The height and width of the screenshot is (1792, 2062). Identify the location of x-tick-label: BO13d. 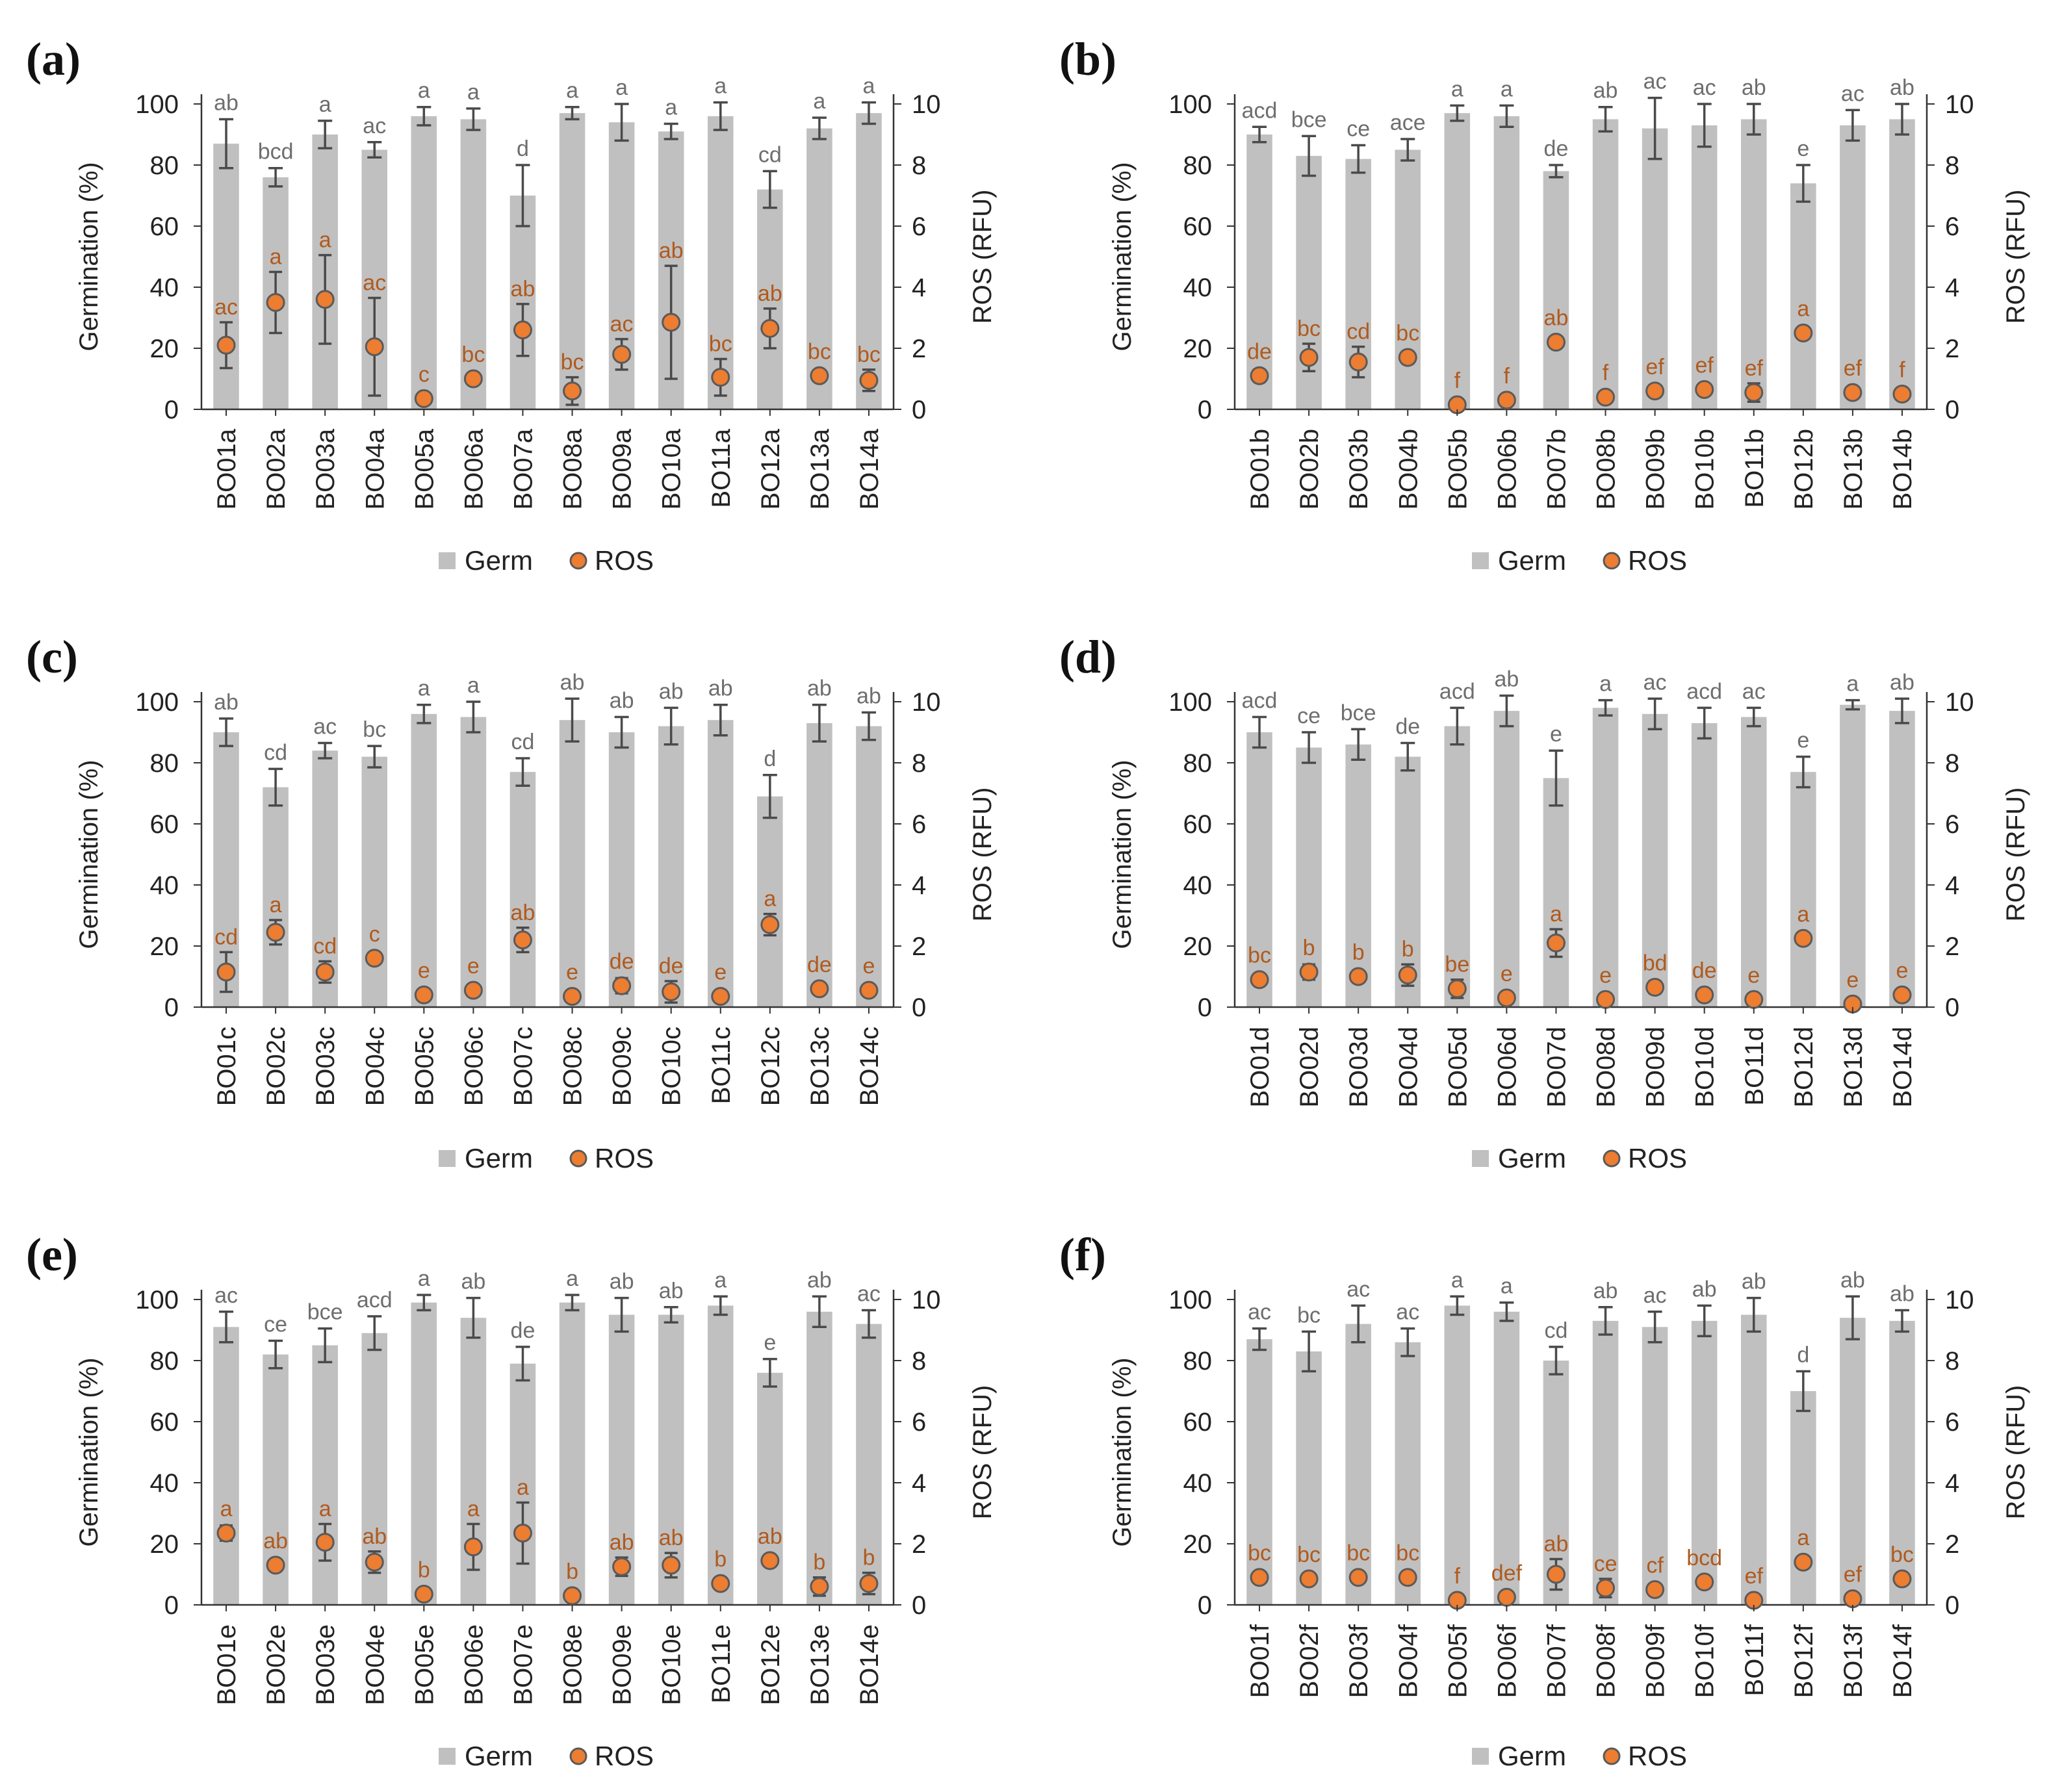
(1854, 1067).